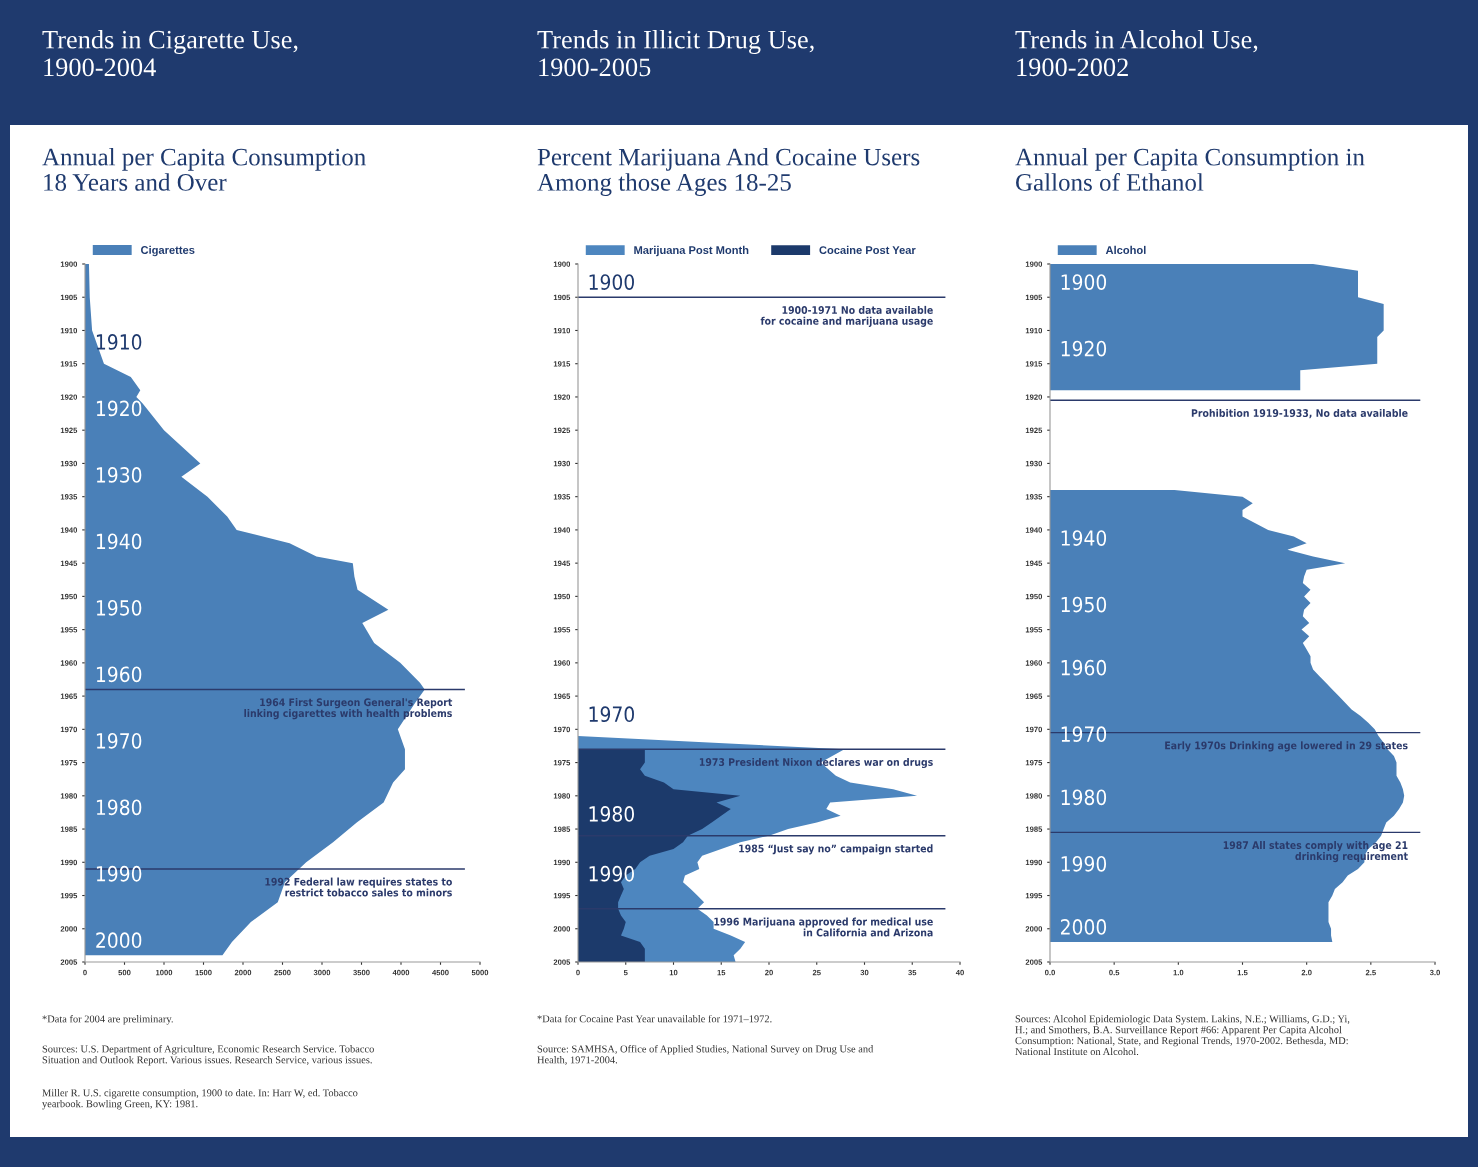 This screenshot has width=1478, height=1167. What do you see at coordinates (867, 250) in the screenshot?
I see `legend-label: Cocaine Post Year` at bounding box center [867, 250].